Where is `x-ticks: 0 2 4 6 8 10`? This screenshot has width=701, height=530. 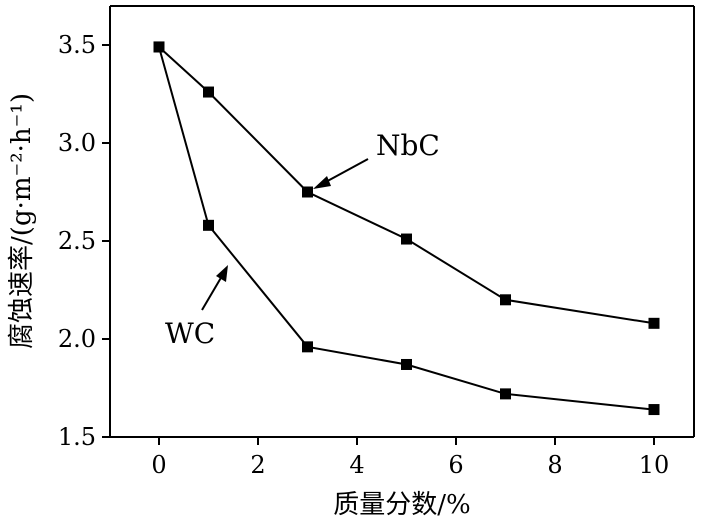
x-ticks: 0 2 4 6 8 10 is located at coordinates (410, 458).